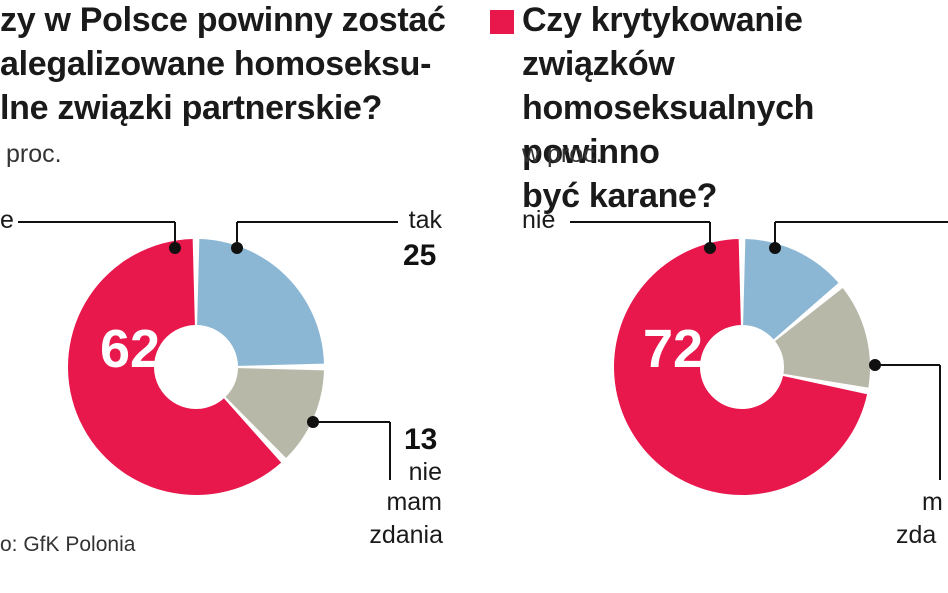 The width and height of the screenshot is (948, 593). I want to click on chart-2-label-nmz-3: zda, so click(916, 535).